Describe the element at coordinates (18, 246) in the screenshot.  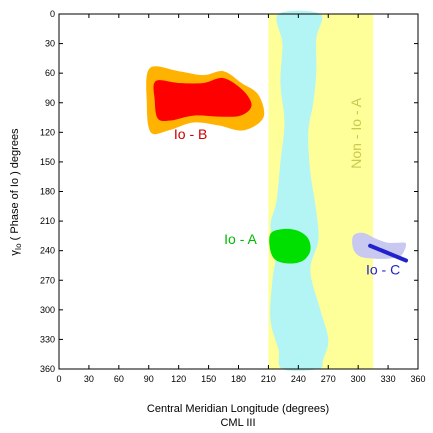
I see `y-axis-title-subscript: Io` at that location.